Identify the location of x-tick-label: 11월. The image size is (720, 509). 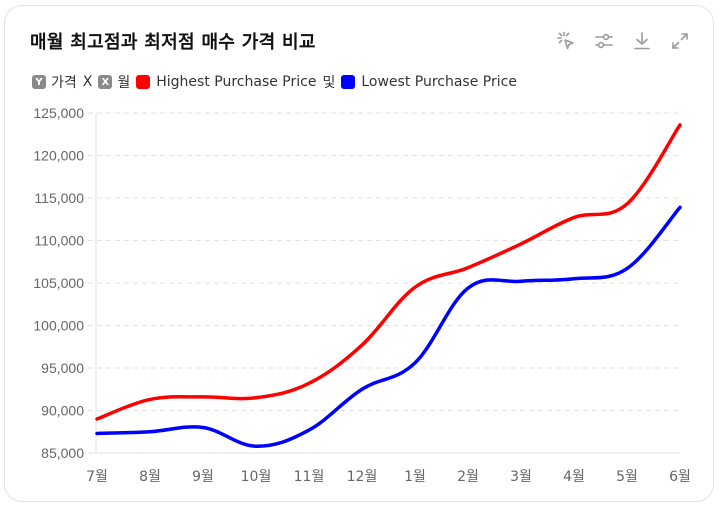
(309, 477).